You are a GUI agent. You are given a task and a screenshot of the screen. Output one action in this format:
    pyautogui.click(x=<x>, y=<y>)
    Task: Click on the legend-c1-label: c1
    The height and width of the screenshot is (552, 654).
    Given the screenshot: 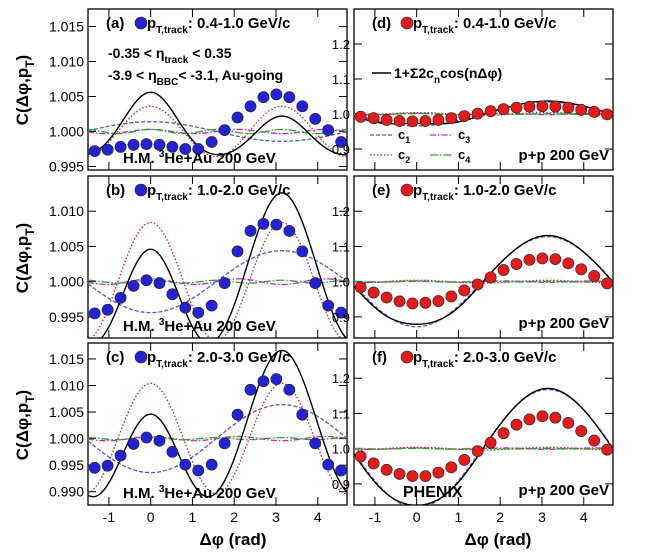 What is the action you would take?
    pyautogui.click(x=404, y=136)
    